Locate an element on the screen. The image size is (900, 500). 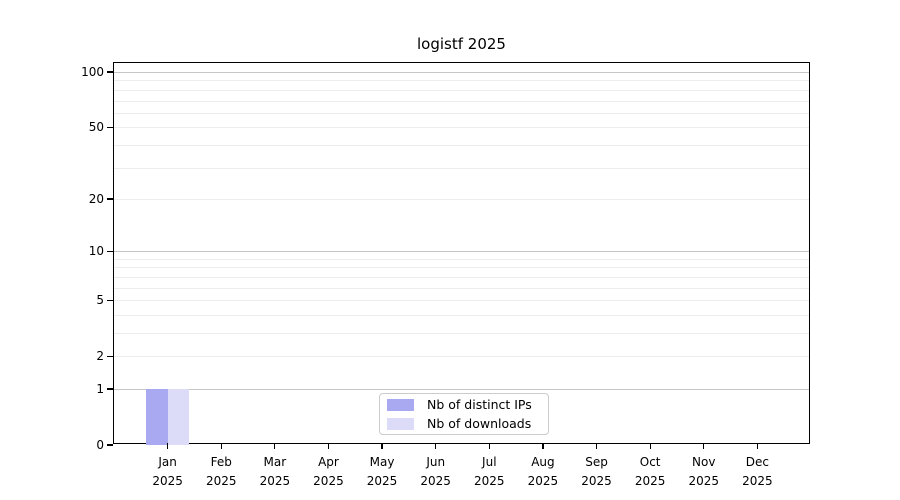
chart-title: logistf 2025 is located at coordinates (461, 44).